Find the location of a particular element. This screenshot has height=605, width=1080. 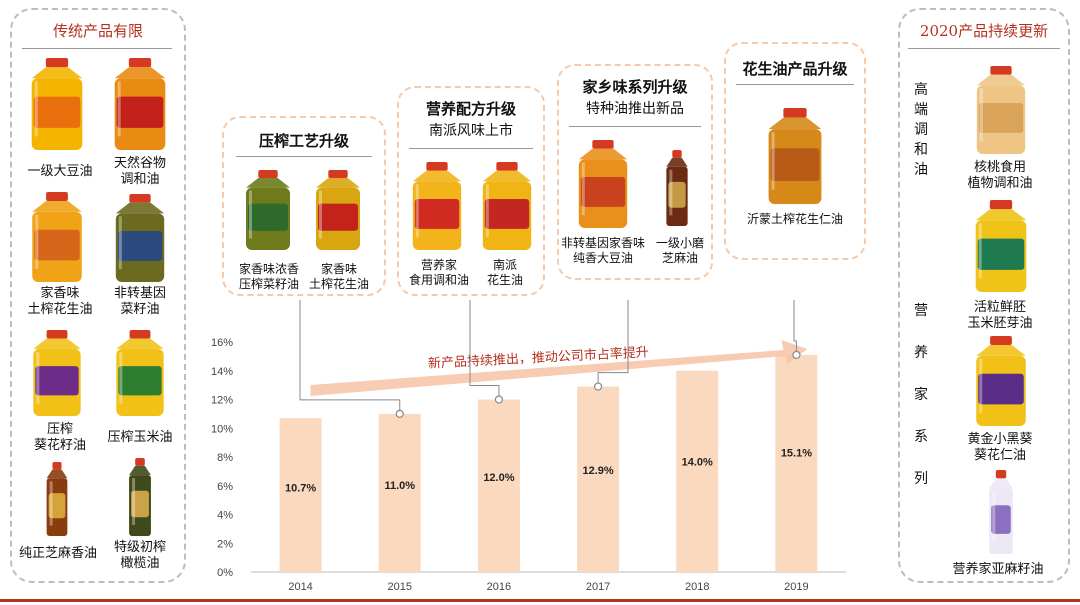

right-group-label-nutrition: 营养家系列 is located at coordinates (921, 395).